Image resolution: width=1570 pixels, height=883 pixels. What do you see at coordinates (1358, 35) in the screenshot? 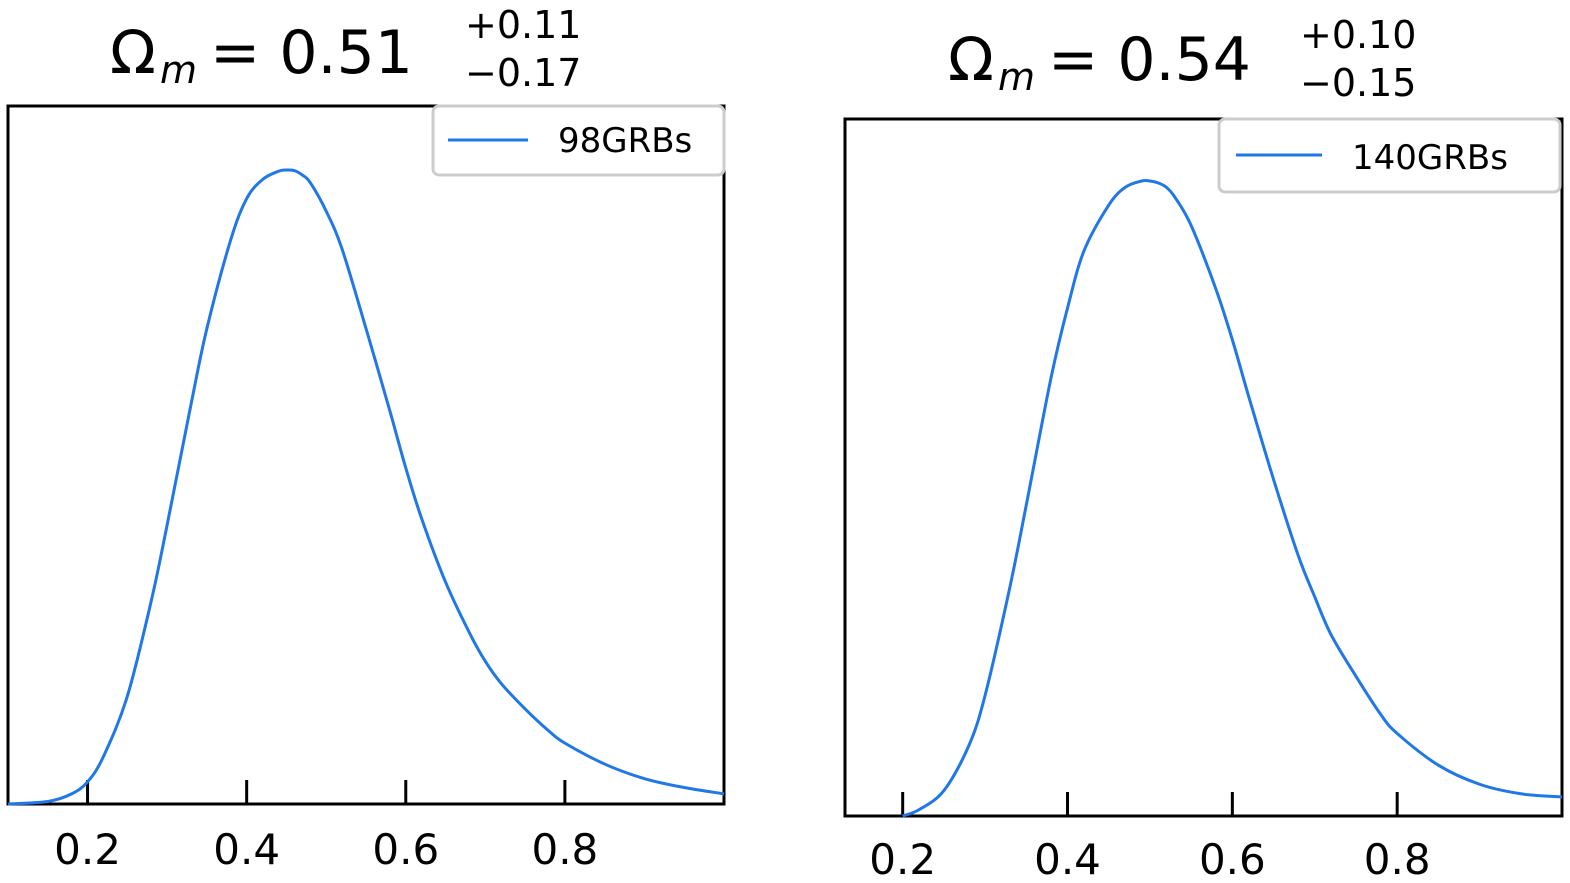
I see `panel-right-title-upper: +0.10` at bounding box center [1358, 35].